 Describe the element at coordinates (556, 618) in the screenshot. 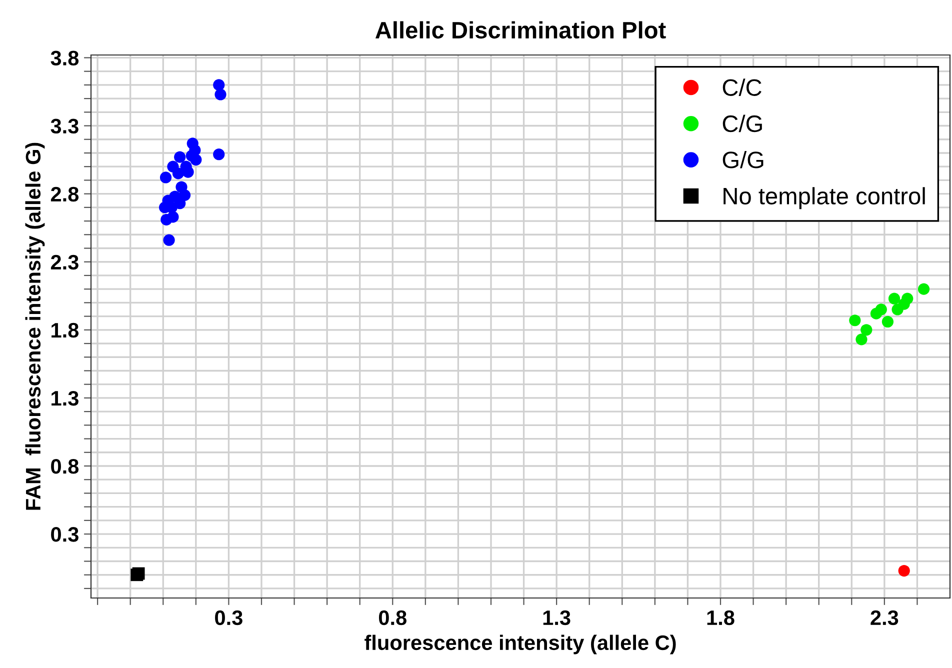

I see `x-tick-label: 1.3` at that location.